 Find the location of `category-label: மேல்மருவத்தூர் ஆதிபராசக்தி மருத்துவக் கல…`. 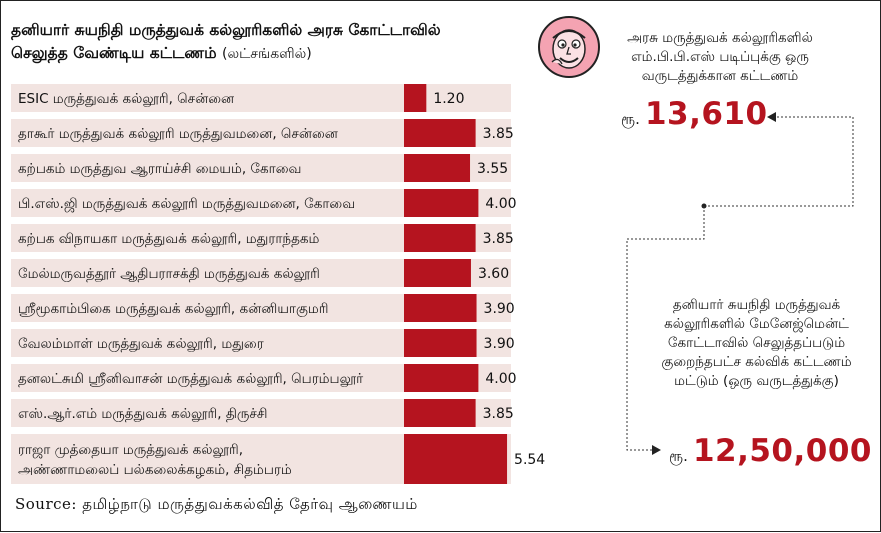

category-label: மேல்மருவத்தூர் ஆதிபராசக்தி மருத்துவக் கல… is located at coordinates (169, 274).